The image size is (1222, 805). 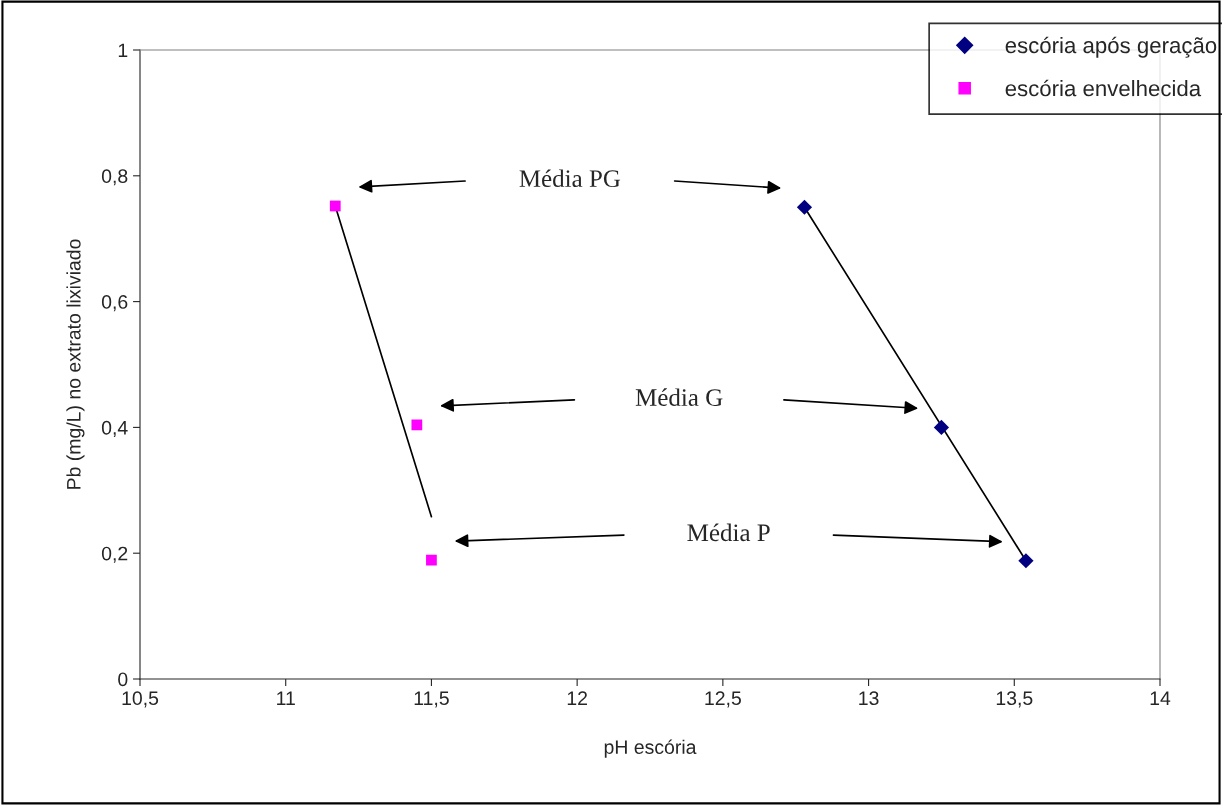 What do you see at coordinates (1160, 698) in the screenshot?
I see `x-tick-label: 14` at bounding box center [1160, 698].